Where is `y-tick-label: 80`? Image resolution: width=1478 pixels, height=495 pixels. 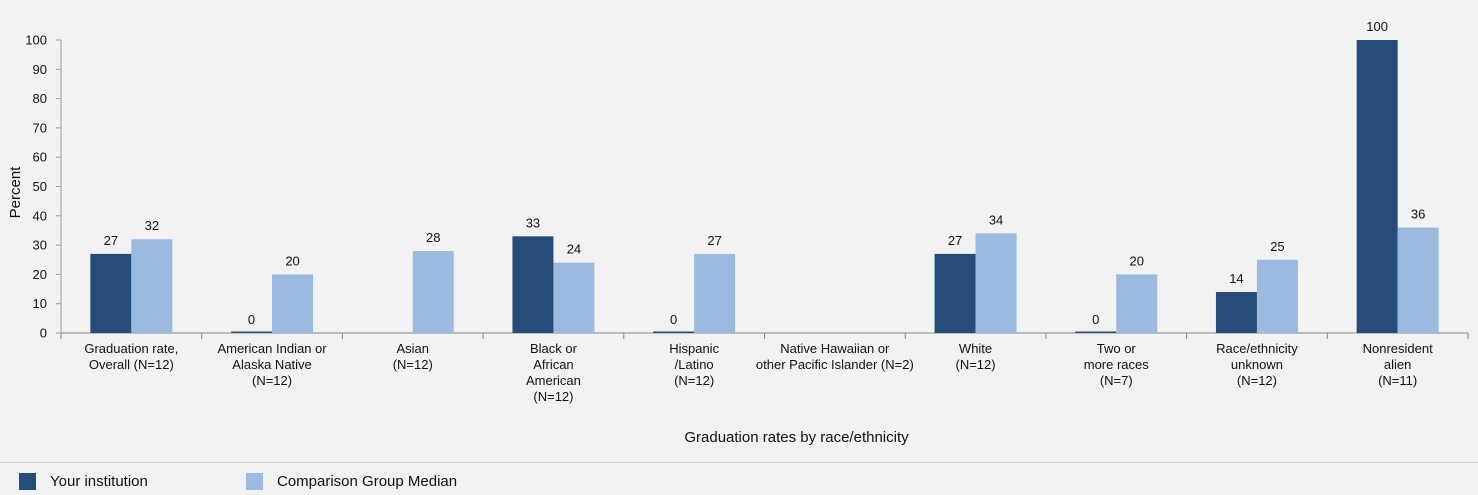
y-tick-label: 80 is located at coordinates (40, 98).